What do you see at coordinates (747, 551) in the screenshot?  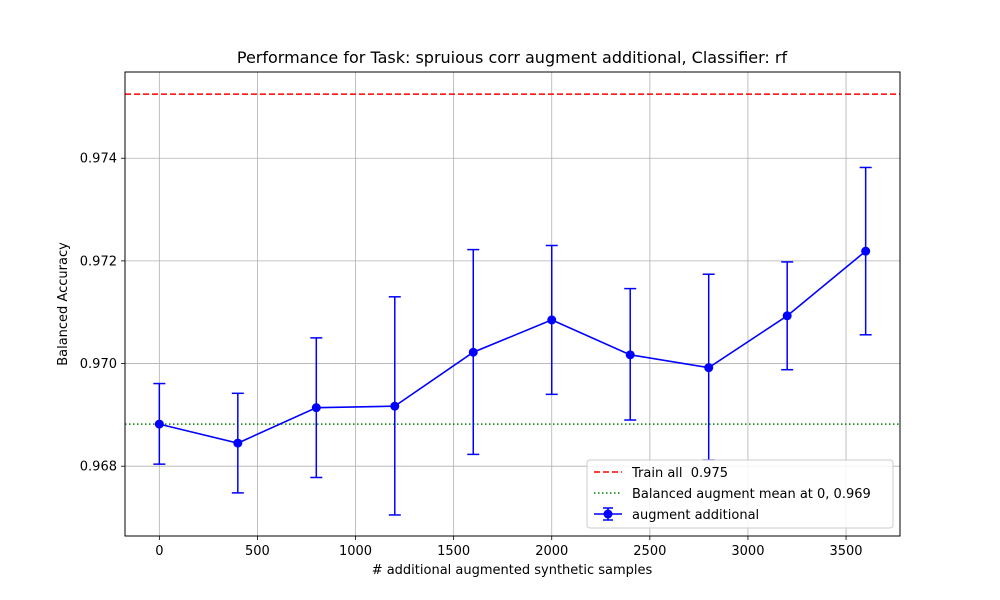 I see `x-tick-label: 3000` at bounding box center [747, 551].